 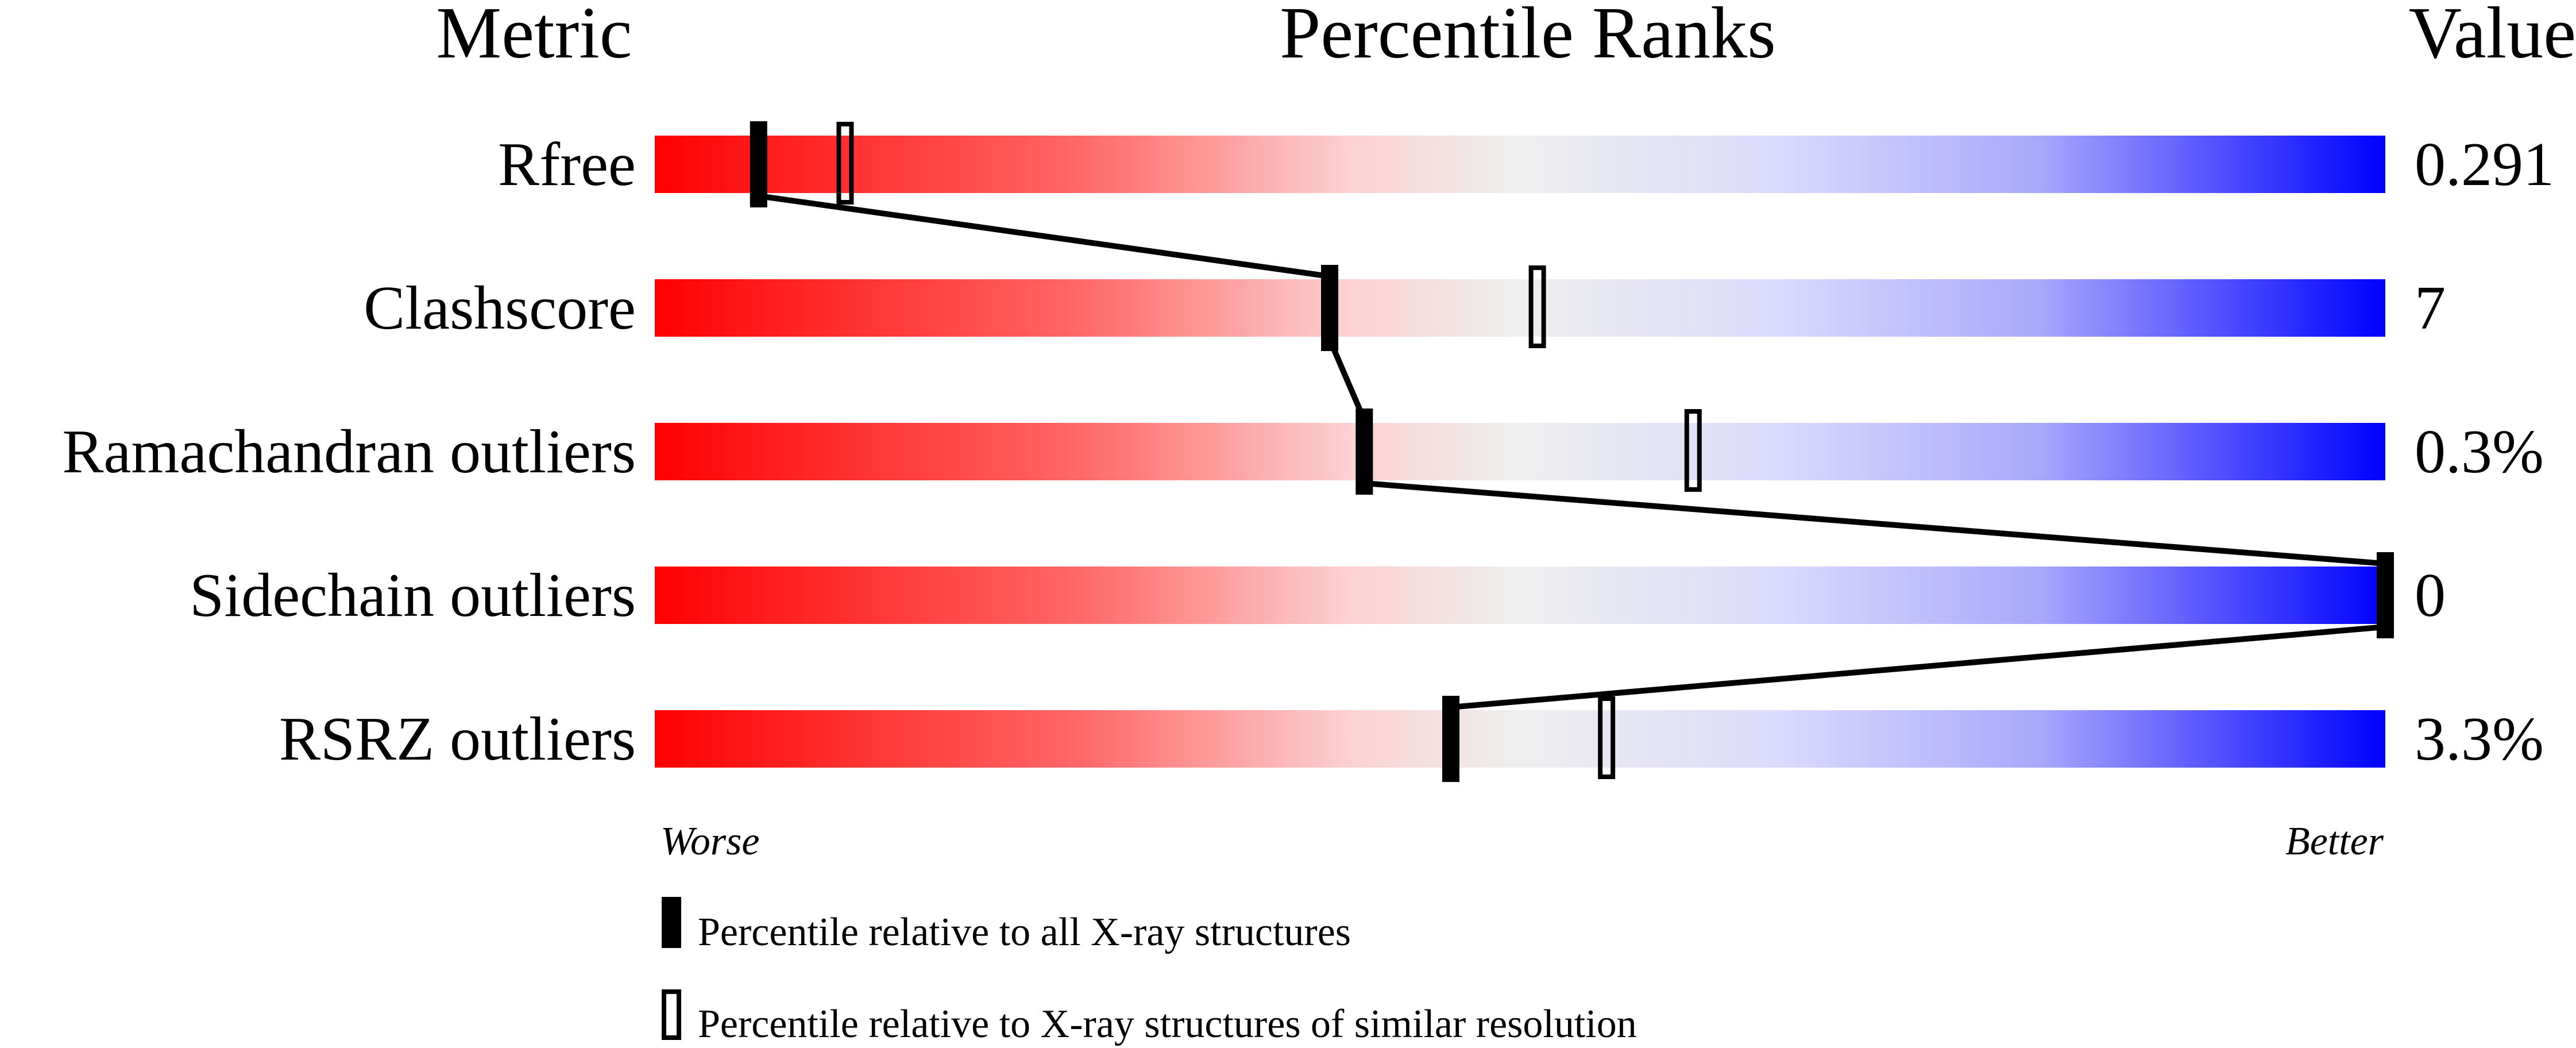 I want to click on legend-filled-marker-icon, so click(x=671, y=922).